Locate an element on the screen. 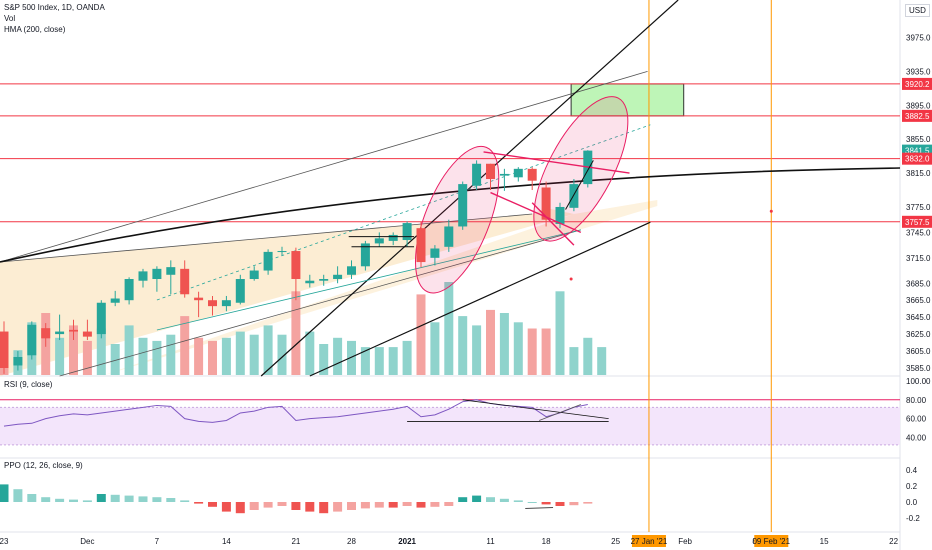 This screenshot has height=550, width=932. symbol-title: S&P 500 Index, 1D, OANDA is located at coordinates (54, 7).